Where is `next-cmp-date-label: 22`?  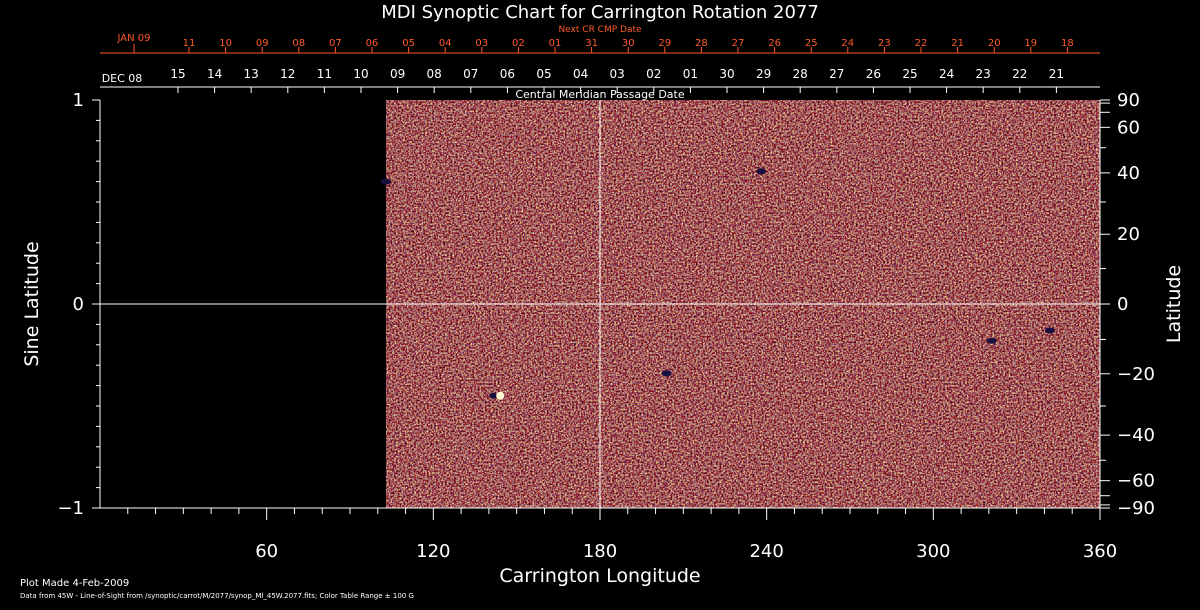
next-cmp-date-label: 22 is located at coordinates (921, 43).